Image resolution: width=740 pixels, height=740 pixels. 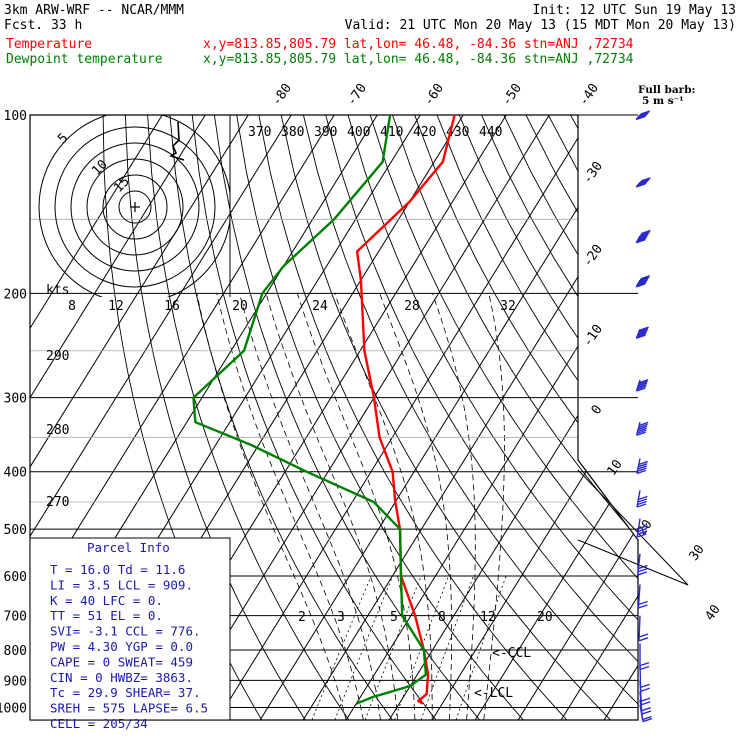 I want to click on theta-label: 370, so click(x=259, y=132).